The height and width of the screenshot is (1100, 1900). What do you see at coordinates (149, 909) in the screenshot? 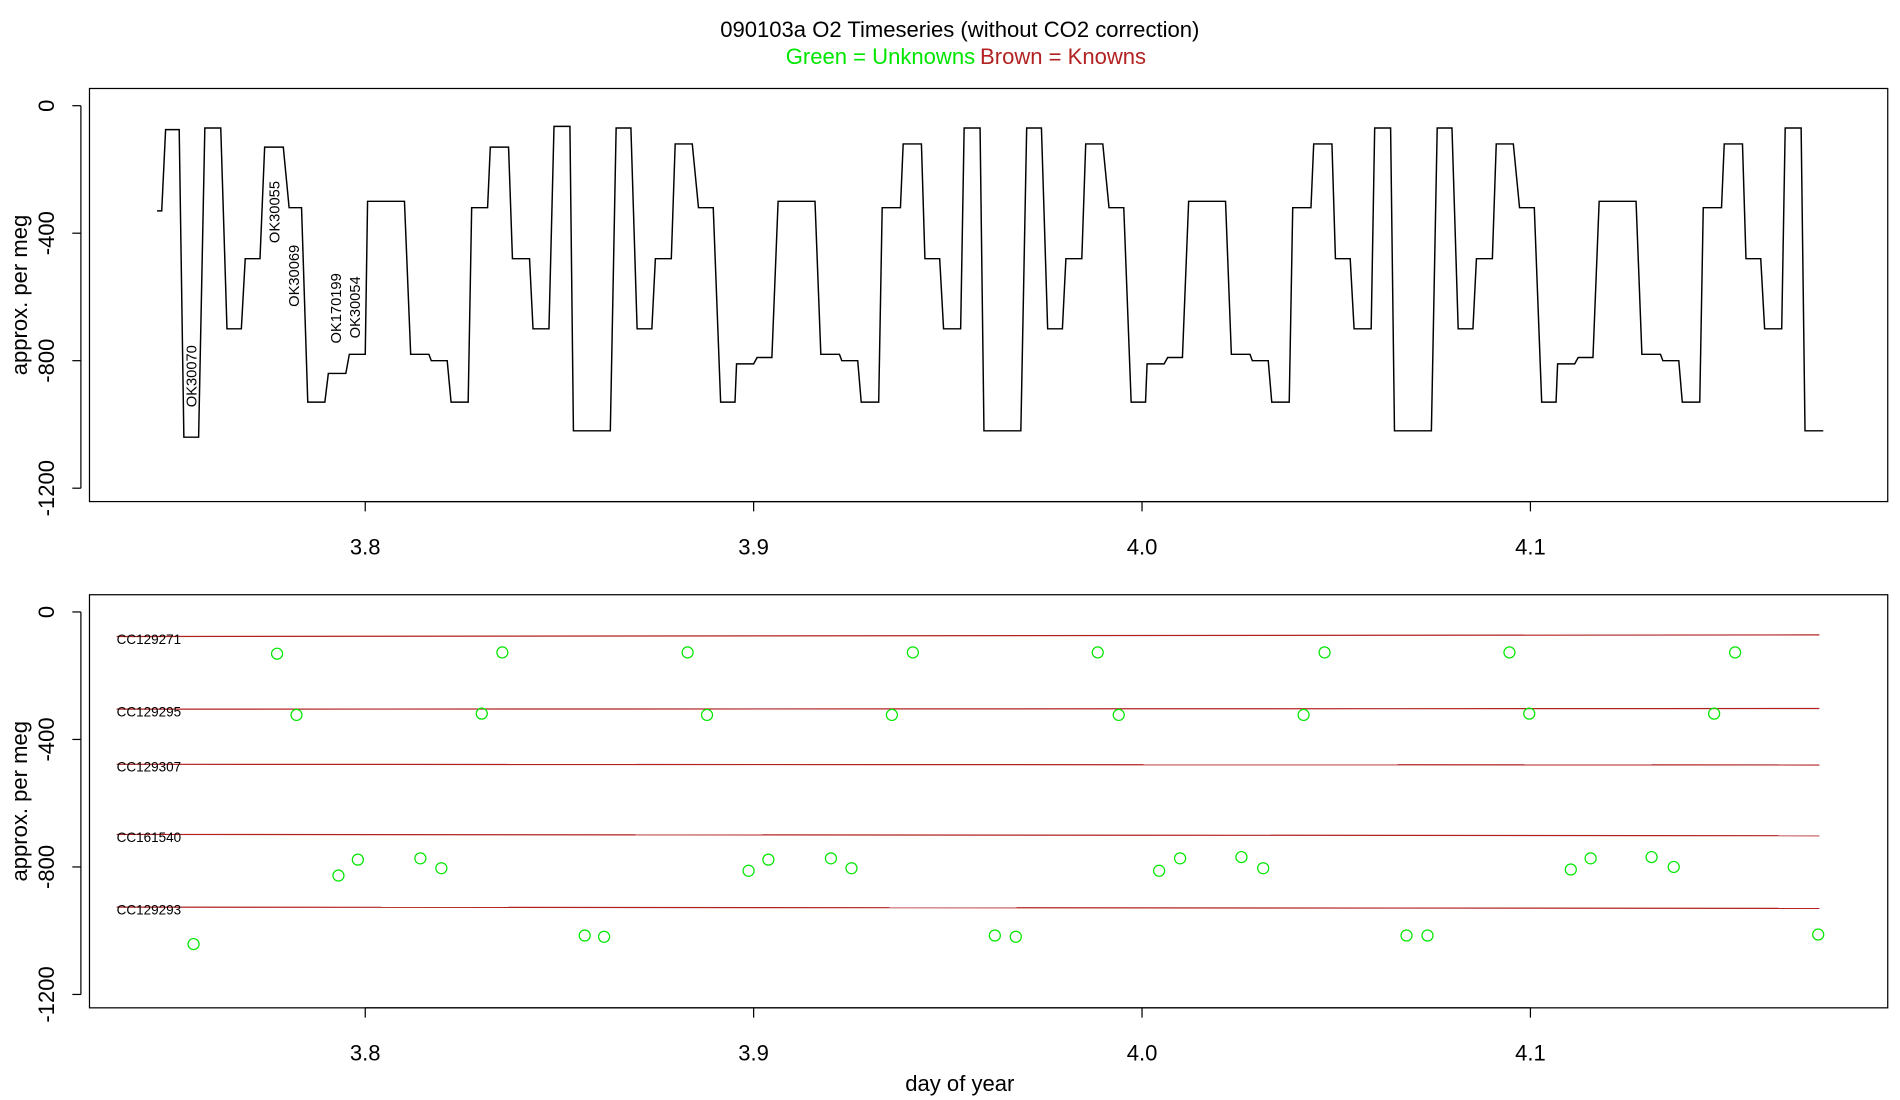
I see `series-label: CC129293` at bounding box center [149, 909].